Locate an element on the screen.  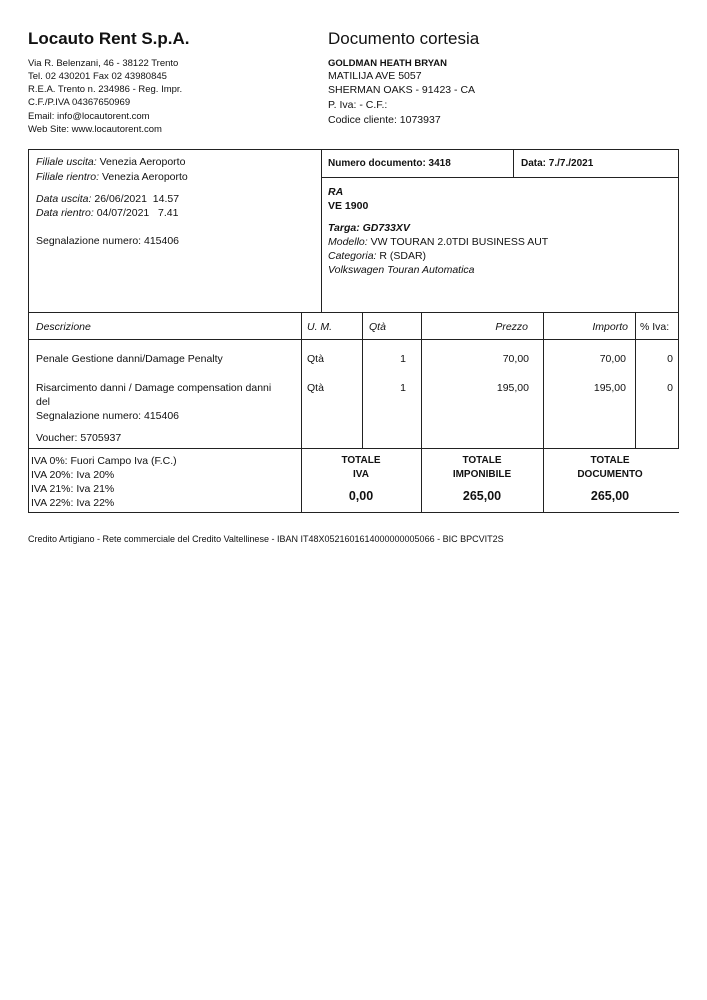
branch-out-value: Venezia Aeroporto is located at coordinates (142, 162).